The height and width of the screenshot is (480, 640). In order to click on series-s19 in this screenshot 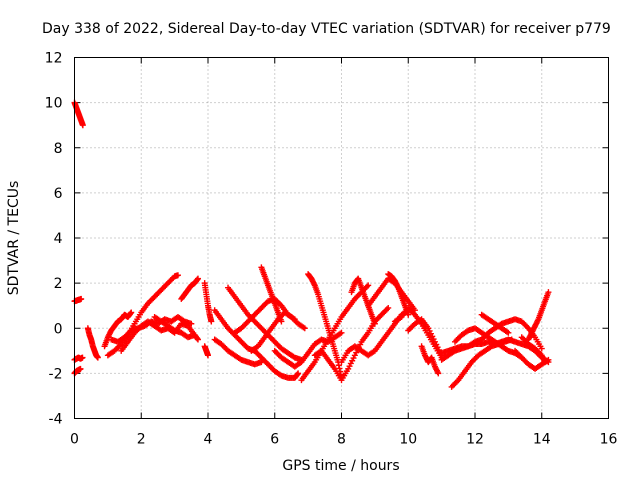, I will do `click(271, 294)`.